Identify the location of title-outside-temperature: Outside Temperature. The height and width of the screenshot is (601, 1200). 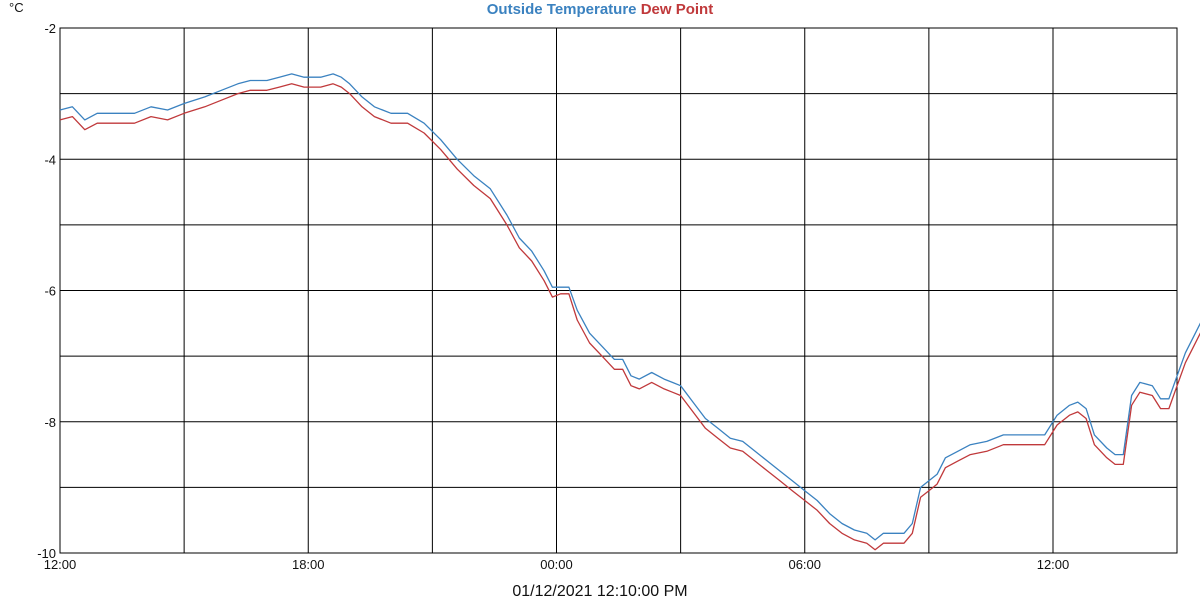
(561, 9).